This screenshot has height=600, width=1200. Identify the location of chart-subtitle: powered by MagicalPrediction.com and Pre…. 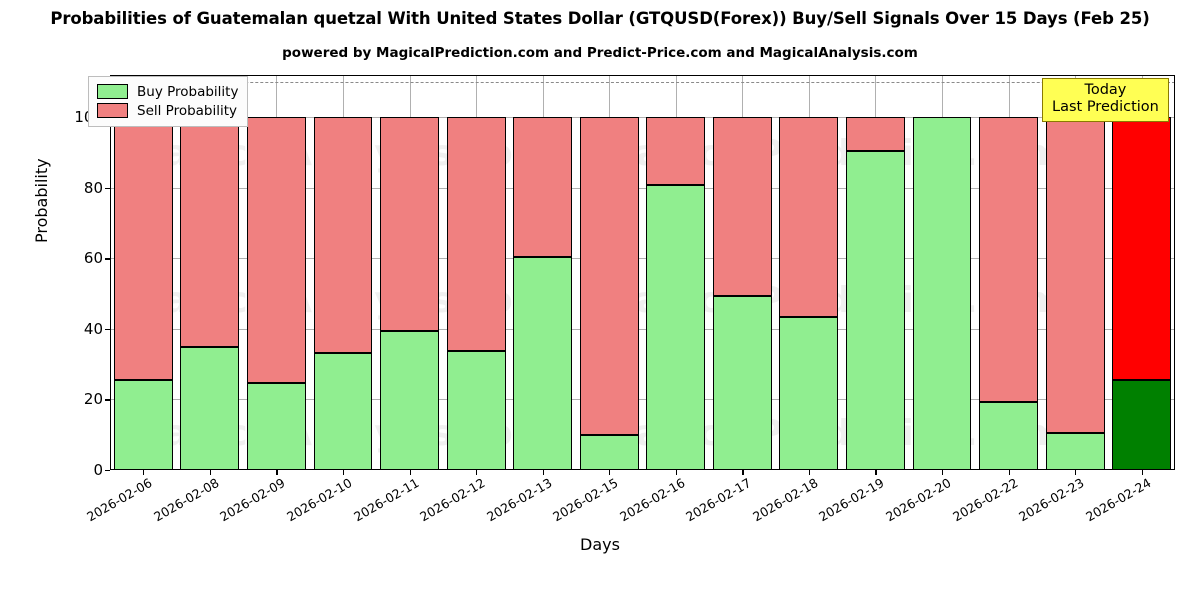
(600, 53).